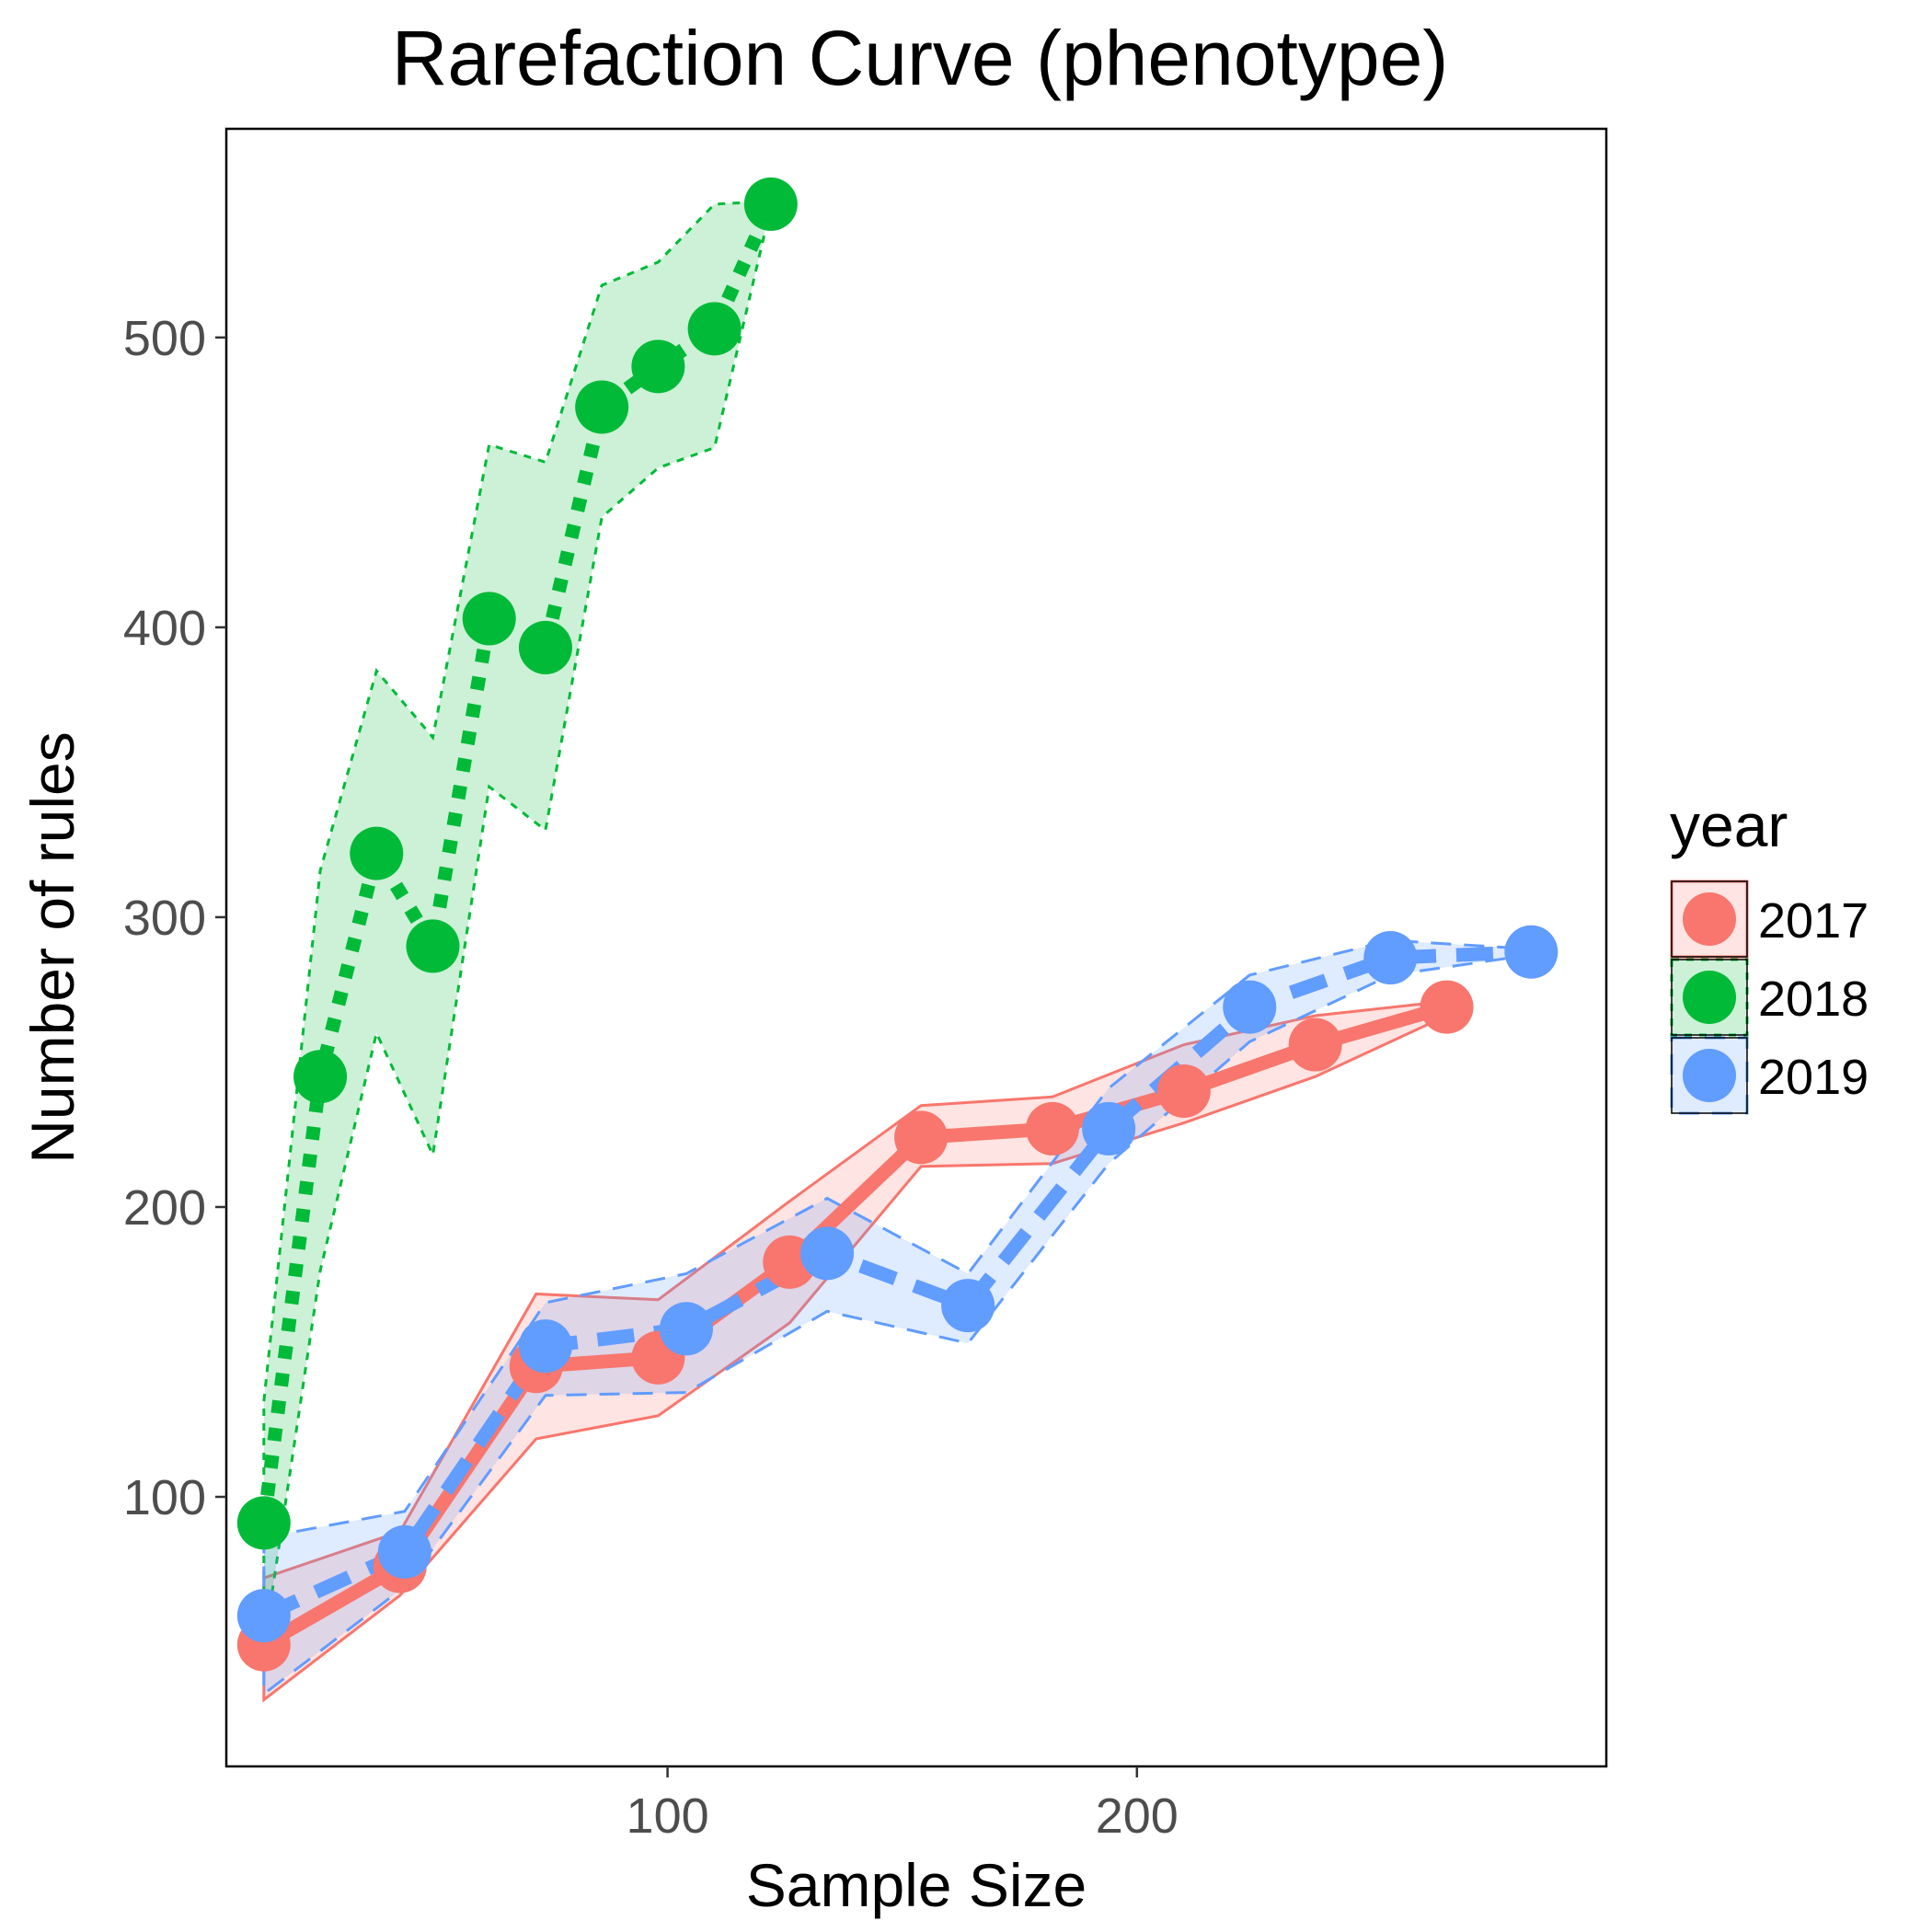 The image size is (1932, 1932). I want to click on y-tick-label: 500, so click(164, 338).